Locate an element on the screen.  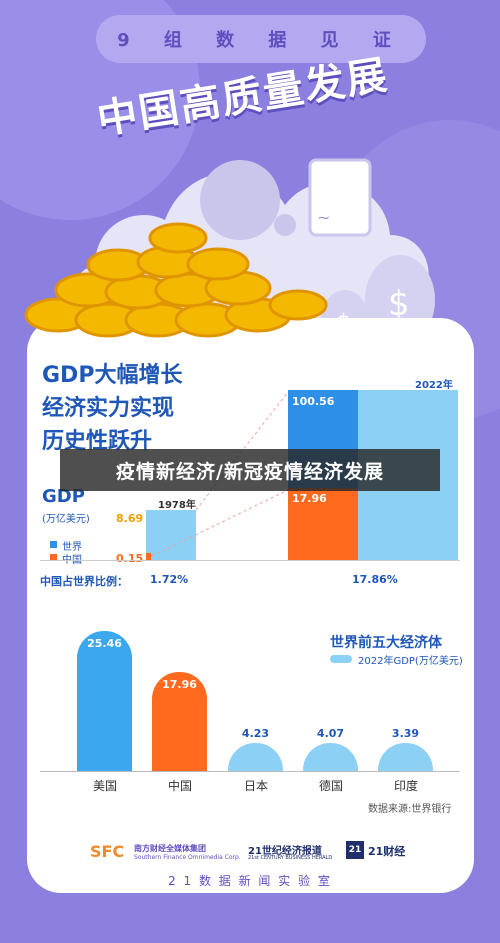
year-2022-label: 2022年 is located at coordinates (434, 385).